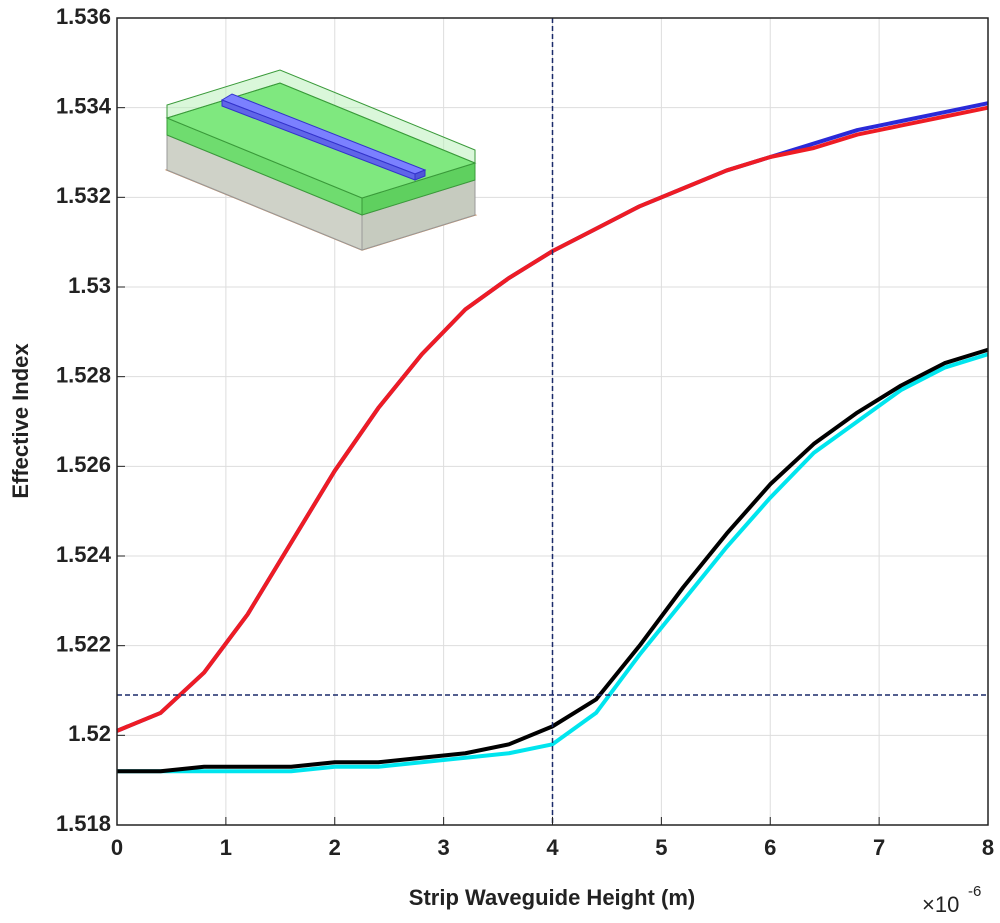  What do you see at coordinates (974, 891) in the screenshot?
I see `x-multiplier-exponent: -6` at bounding box center [974, 891].